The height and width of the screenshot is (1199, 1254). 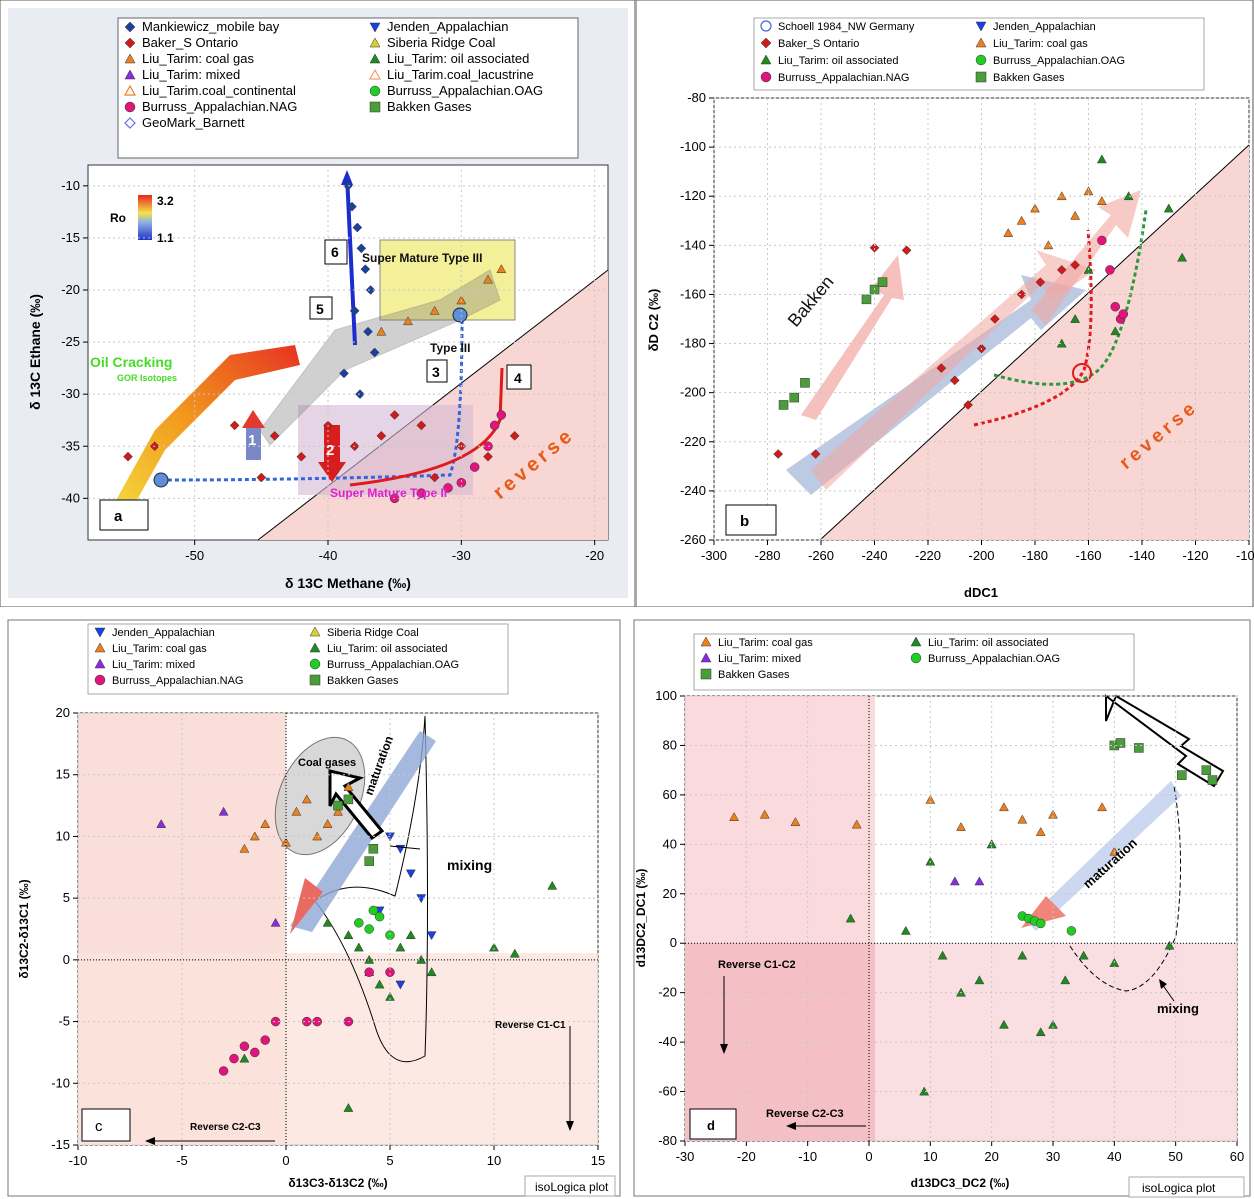 I want to click on x-tick-label: -50, so click(x=194, y=555).